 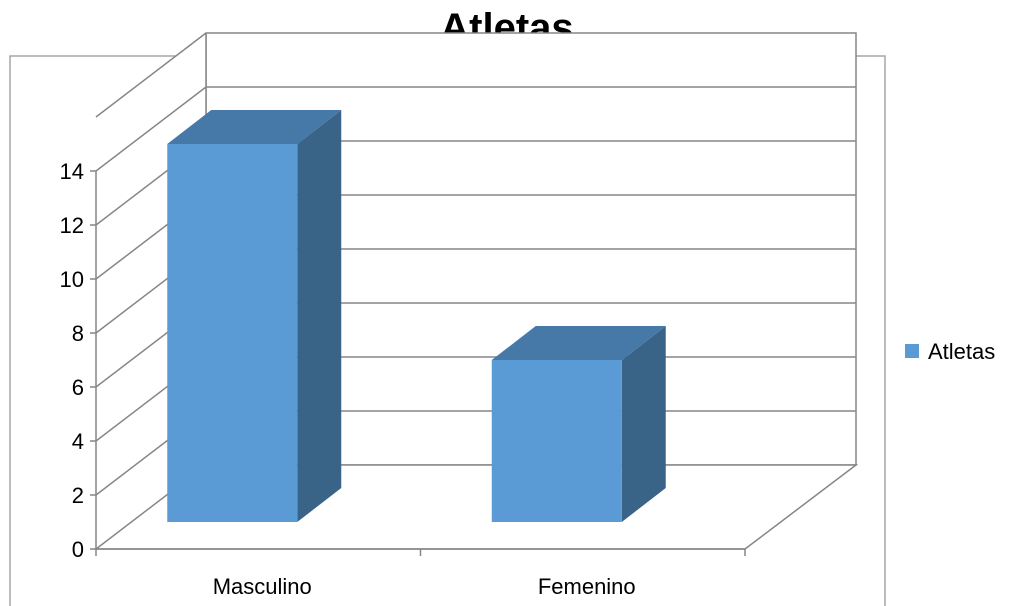 I want to click on bar-masculino, so click(x=254, y=316).